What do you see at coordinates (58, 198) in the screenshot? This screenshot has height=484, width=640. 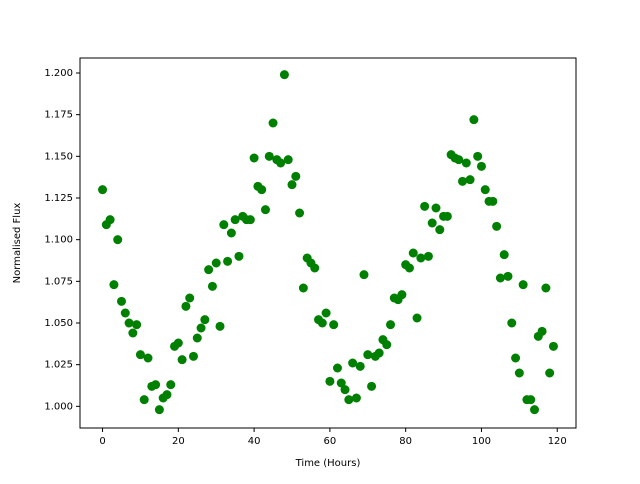 I see `y-tick-label: 1.125` at bounding box center [58, 198].